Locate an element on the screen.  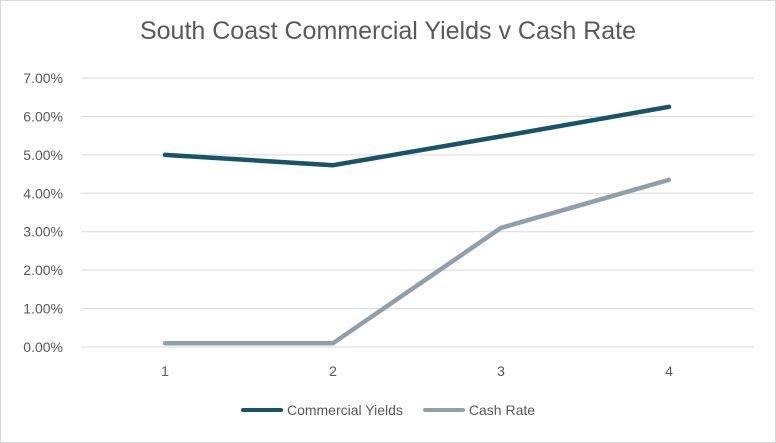
x-tick-label: 2 is located at coordinates (333, 371).